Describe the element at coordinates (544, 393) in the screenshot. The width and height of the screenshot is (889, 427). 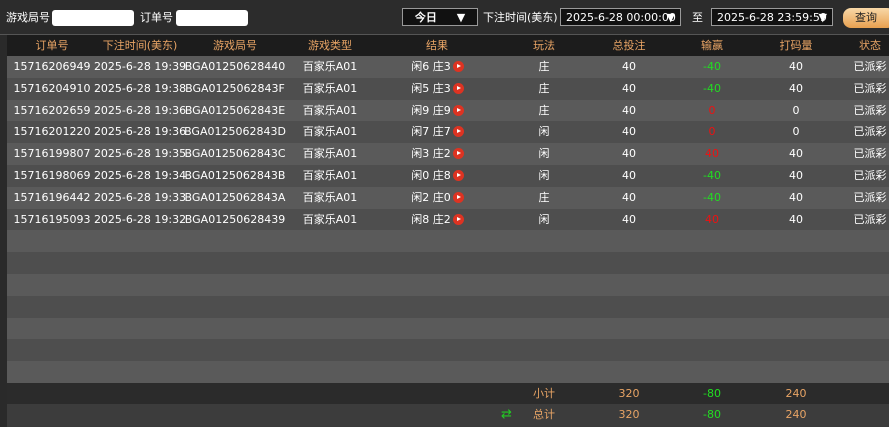
I see `summary-label: 小计` at that location.